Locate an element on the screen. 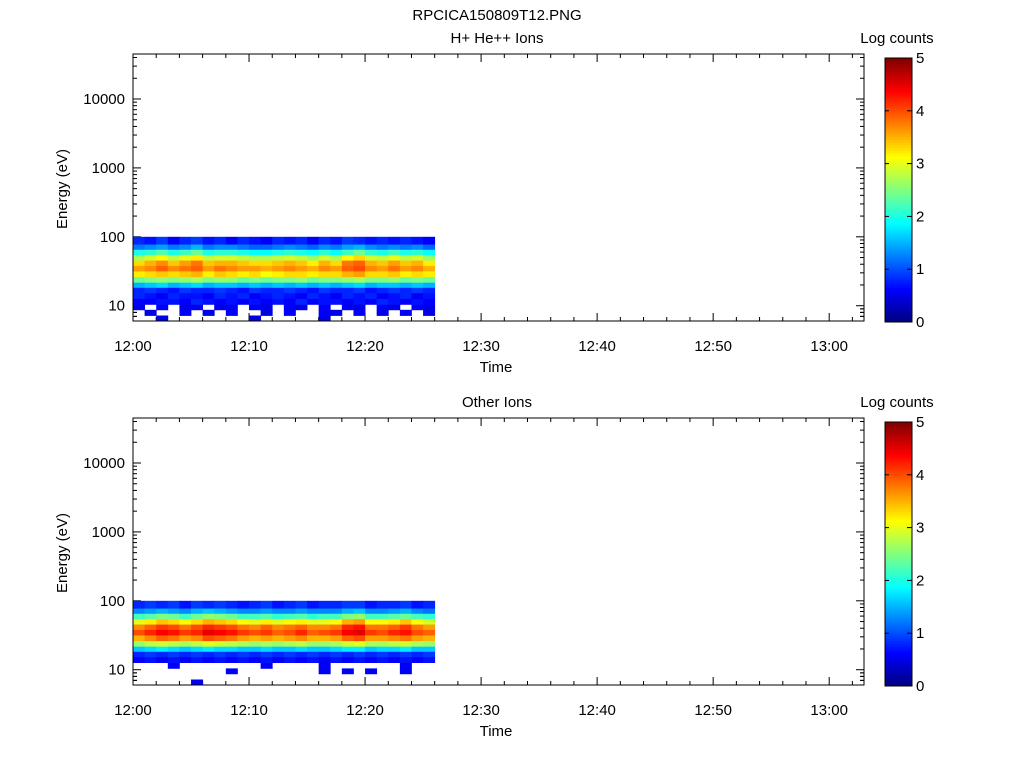 This screenshot has width=1024, height=768. x-tick-label: 12:20 is located at coordinates (365, 710).